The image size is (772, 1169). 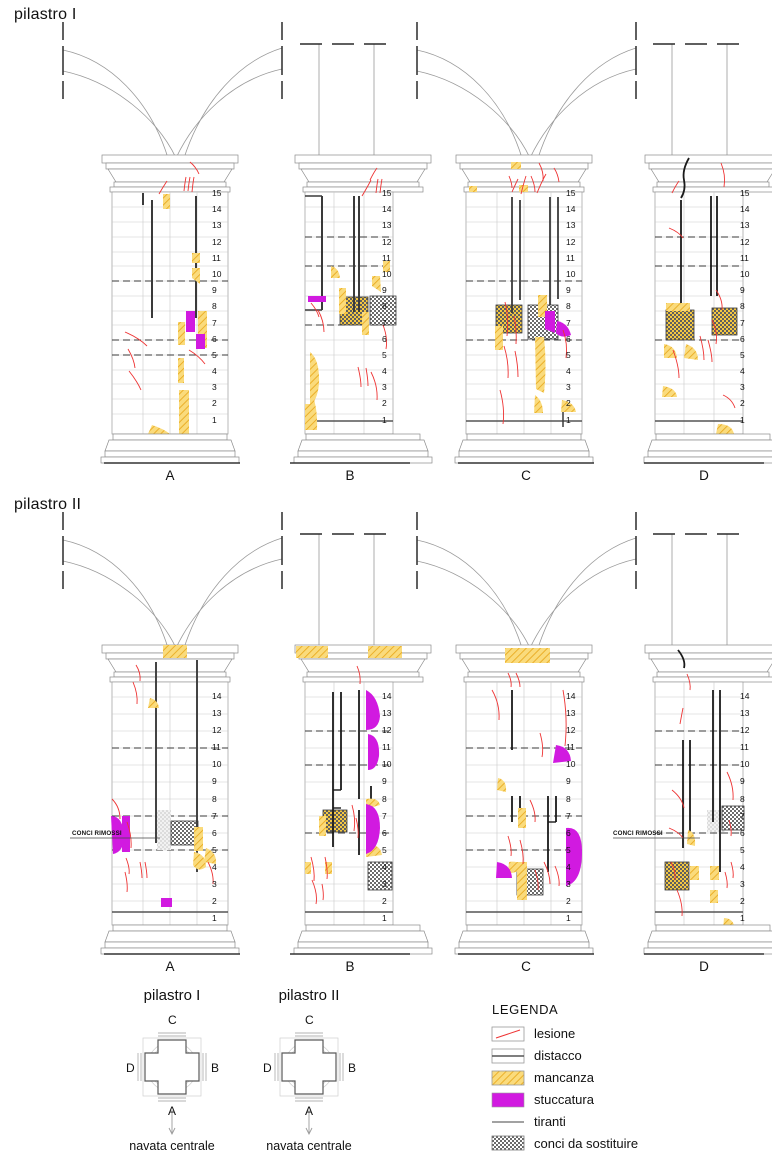 I want to click on plan-2-label-A: A, so click(x=309, y=1111).